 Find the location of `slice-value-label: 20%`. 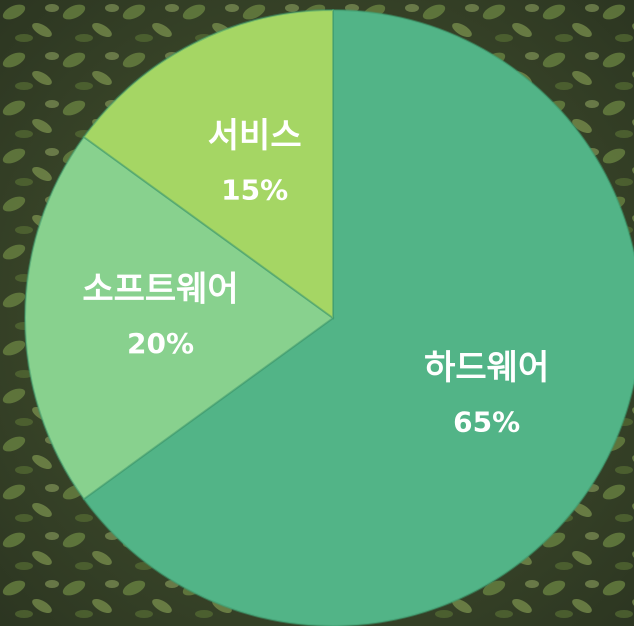

slice-value-label: 20% is located at coordinates (160, 343).